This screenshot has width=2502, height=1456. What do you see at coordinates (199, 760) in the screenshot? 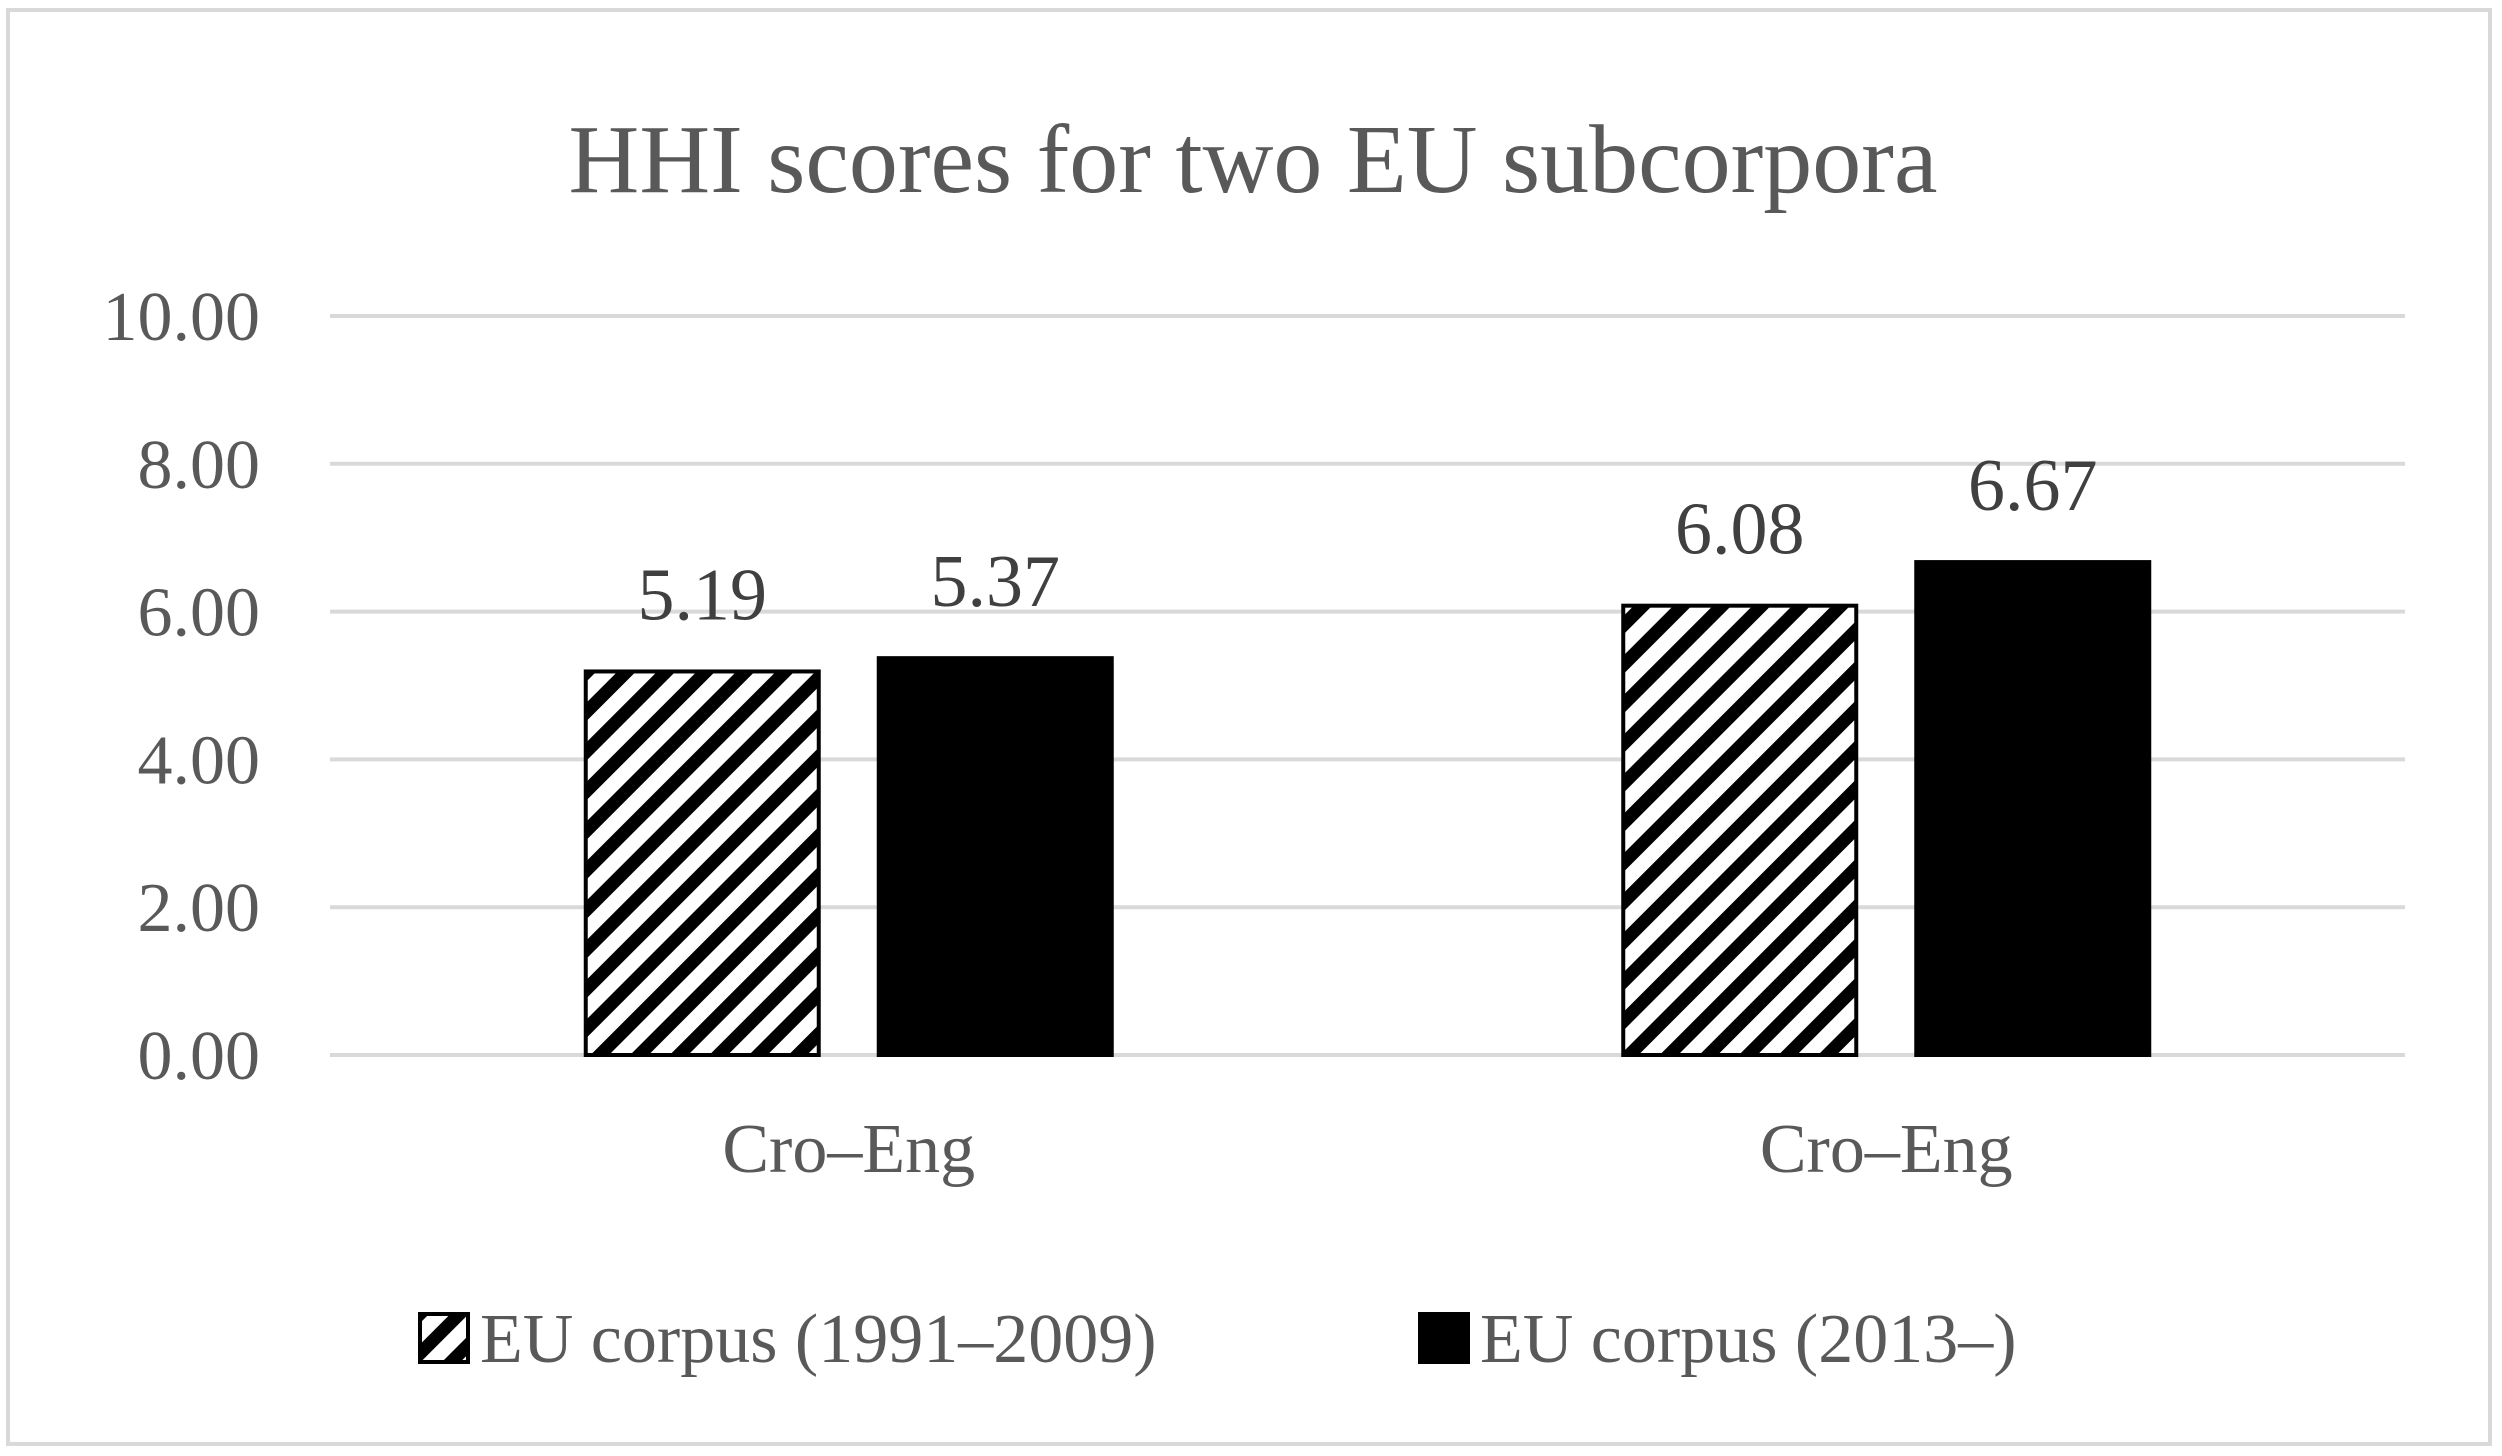
I see `y-tick-label: 4.00` at bounding box center [199, 760].